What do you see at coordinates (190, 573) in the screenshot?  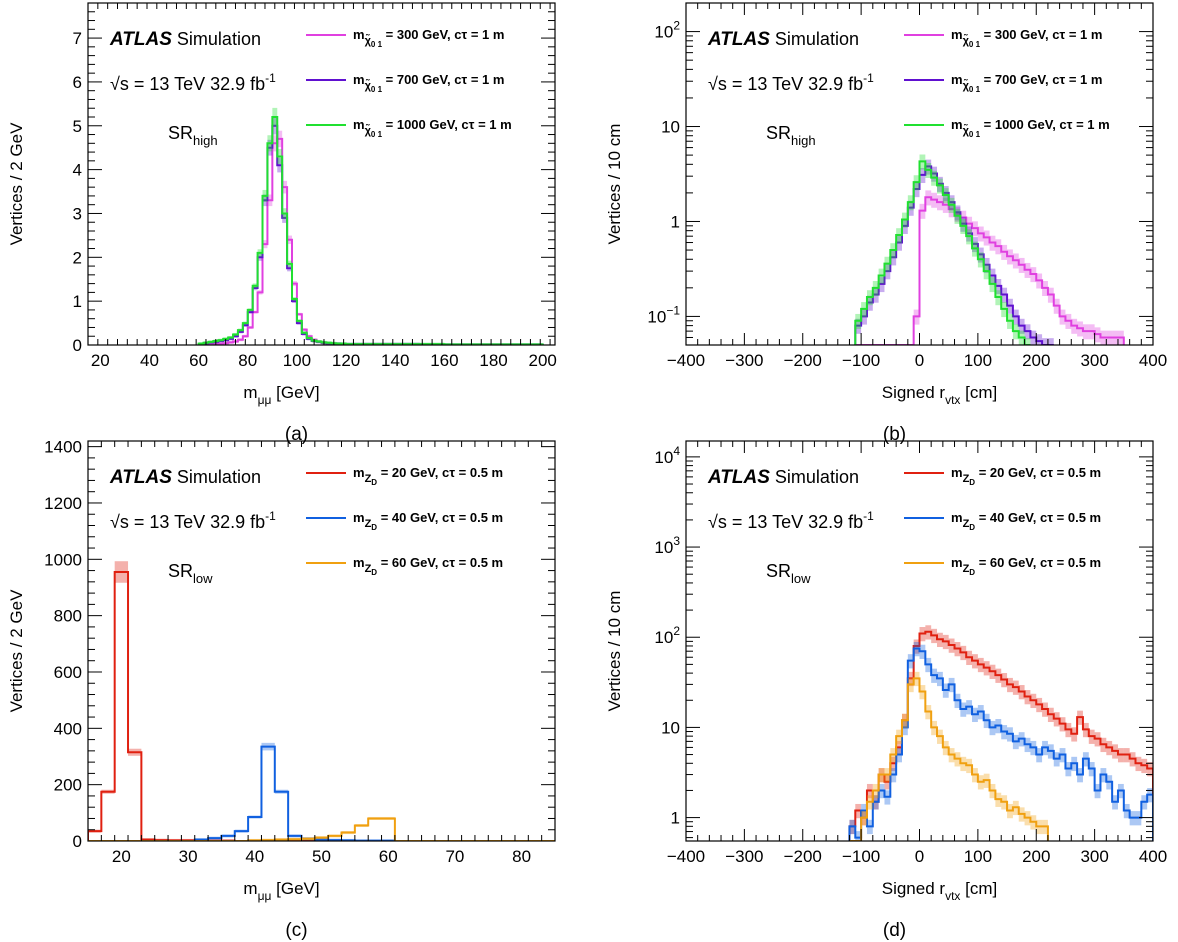 I see `panel-c-region-label: SRlow` at bounding box center [190, 573].